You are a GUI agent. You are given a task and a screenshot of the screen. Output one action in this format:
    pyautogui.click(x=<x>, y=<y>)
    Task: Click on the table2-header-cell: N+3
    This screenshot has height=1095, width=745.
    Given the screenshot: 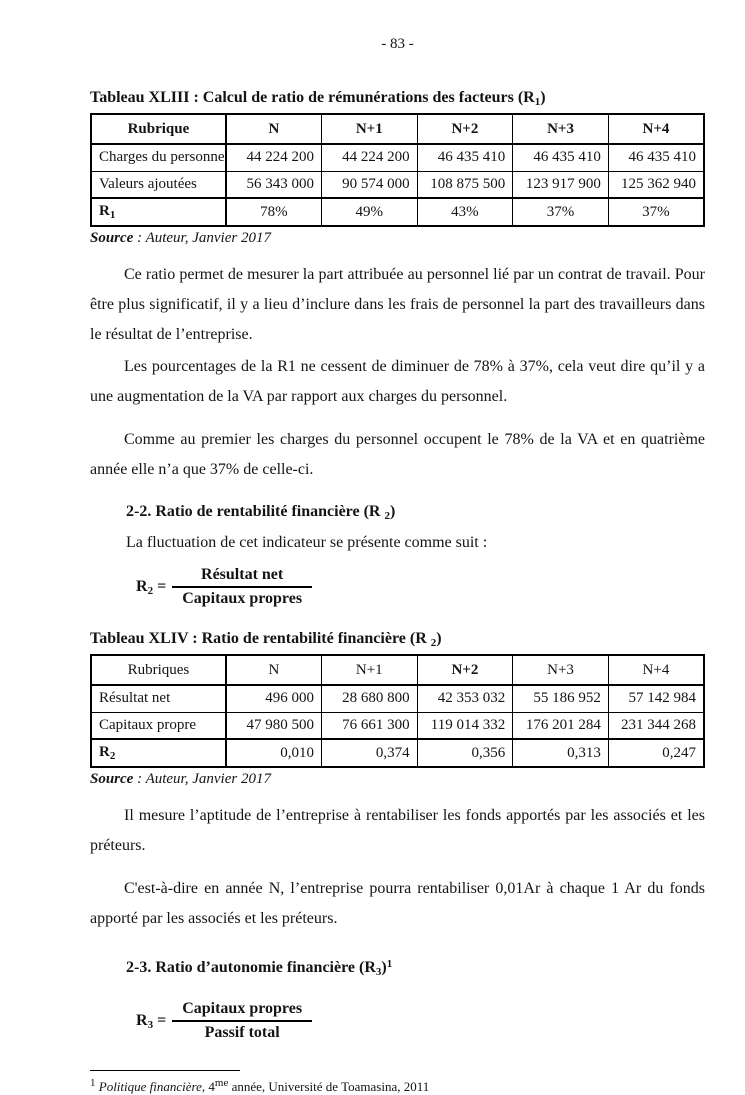 What is the action you would take?
    pyautogui.click(x=560, y=670)
    